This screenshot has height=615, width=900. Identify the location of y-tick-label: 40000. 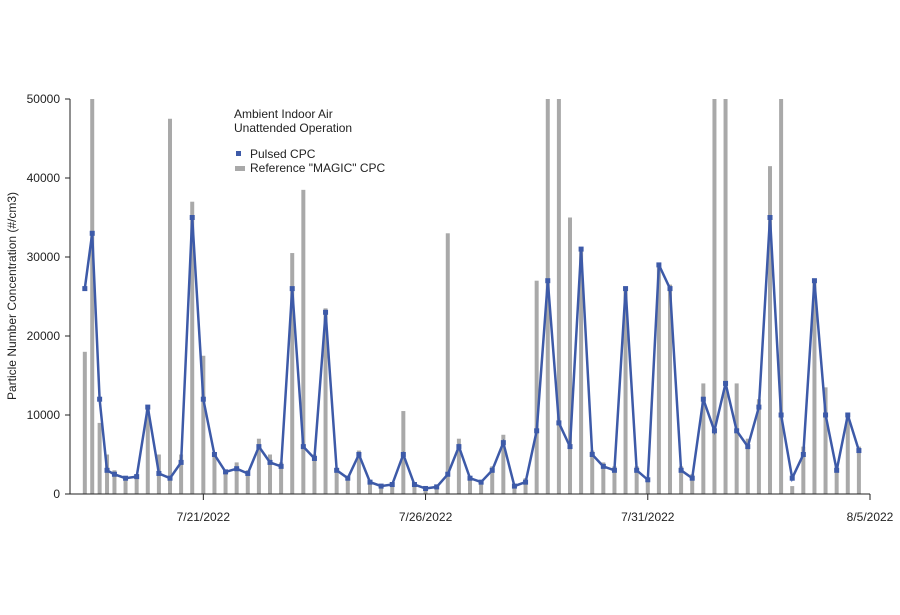
(44, 178).